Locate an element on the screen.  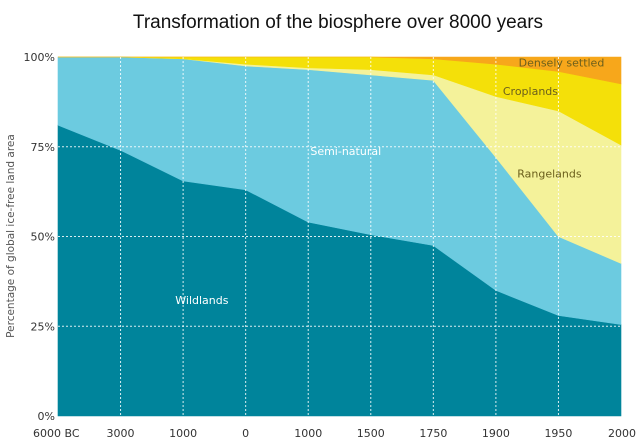
y-tick-label: 100% is located at coordinates (39, 57).